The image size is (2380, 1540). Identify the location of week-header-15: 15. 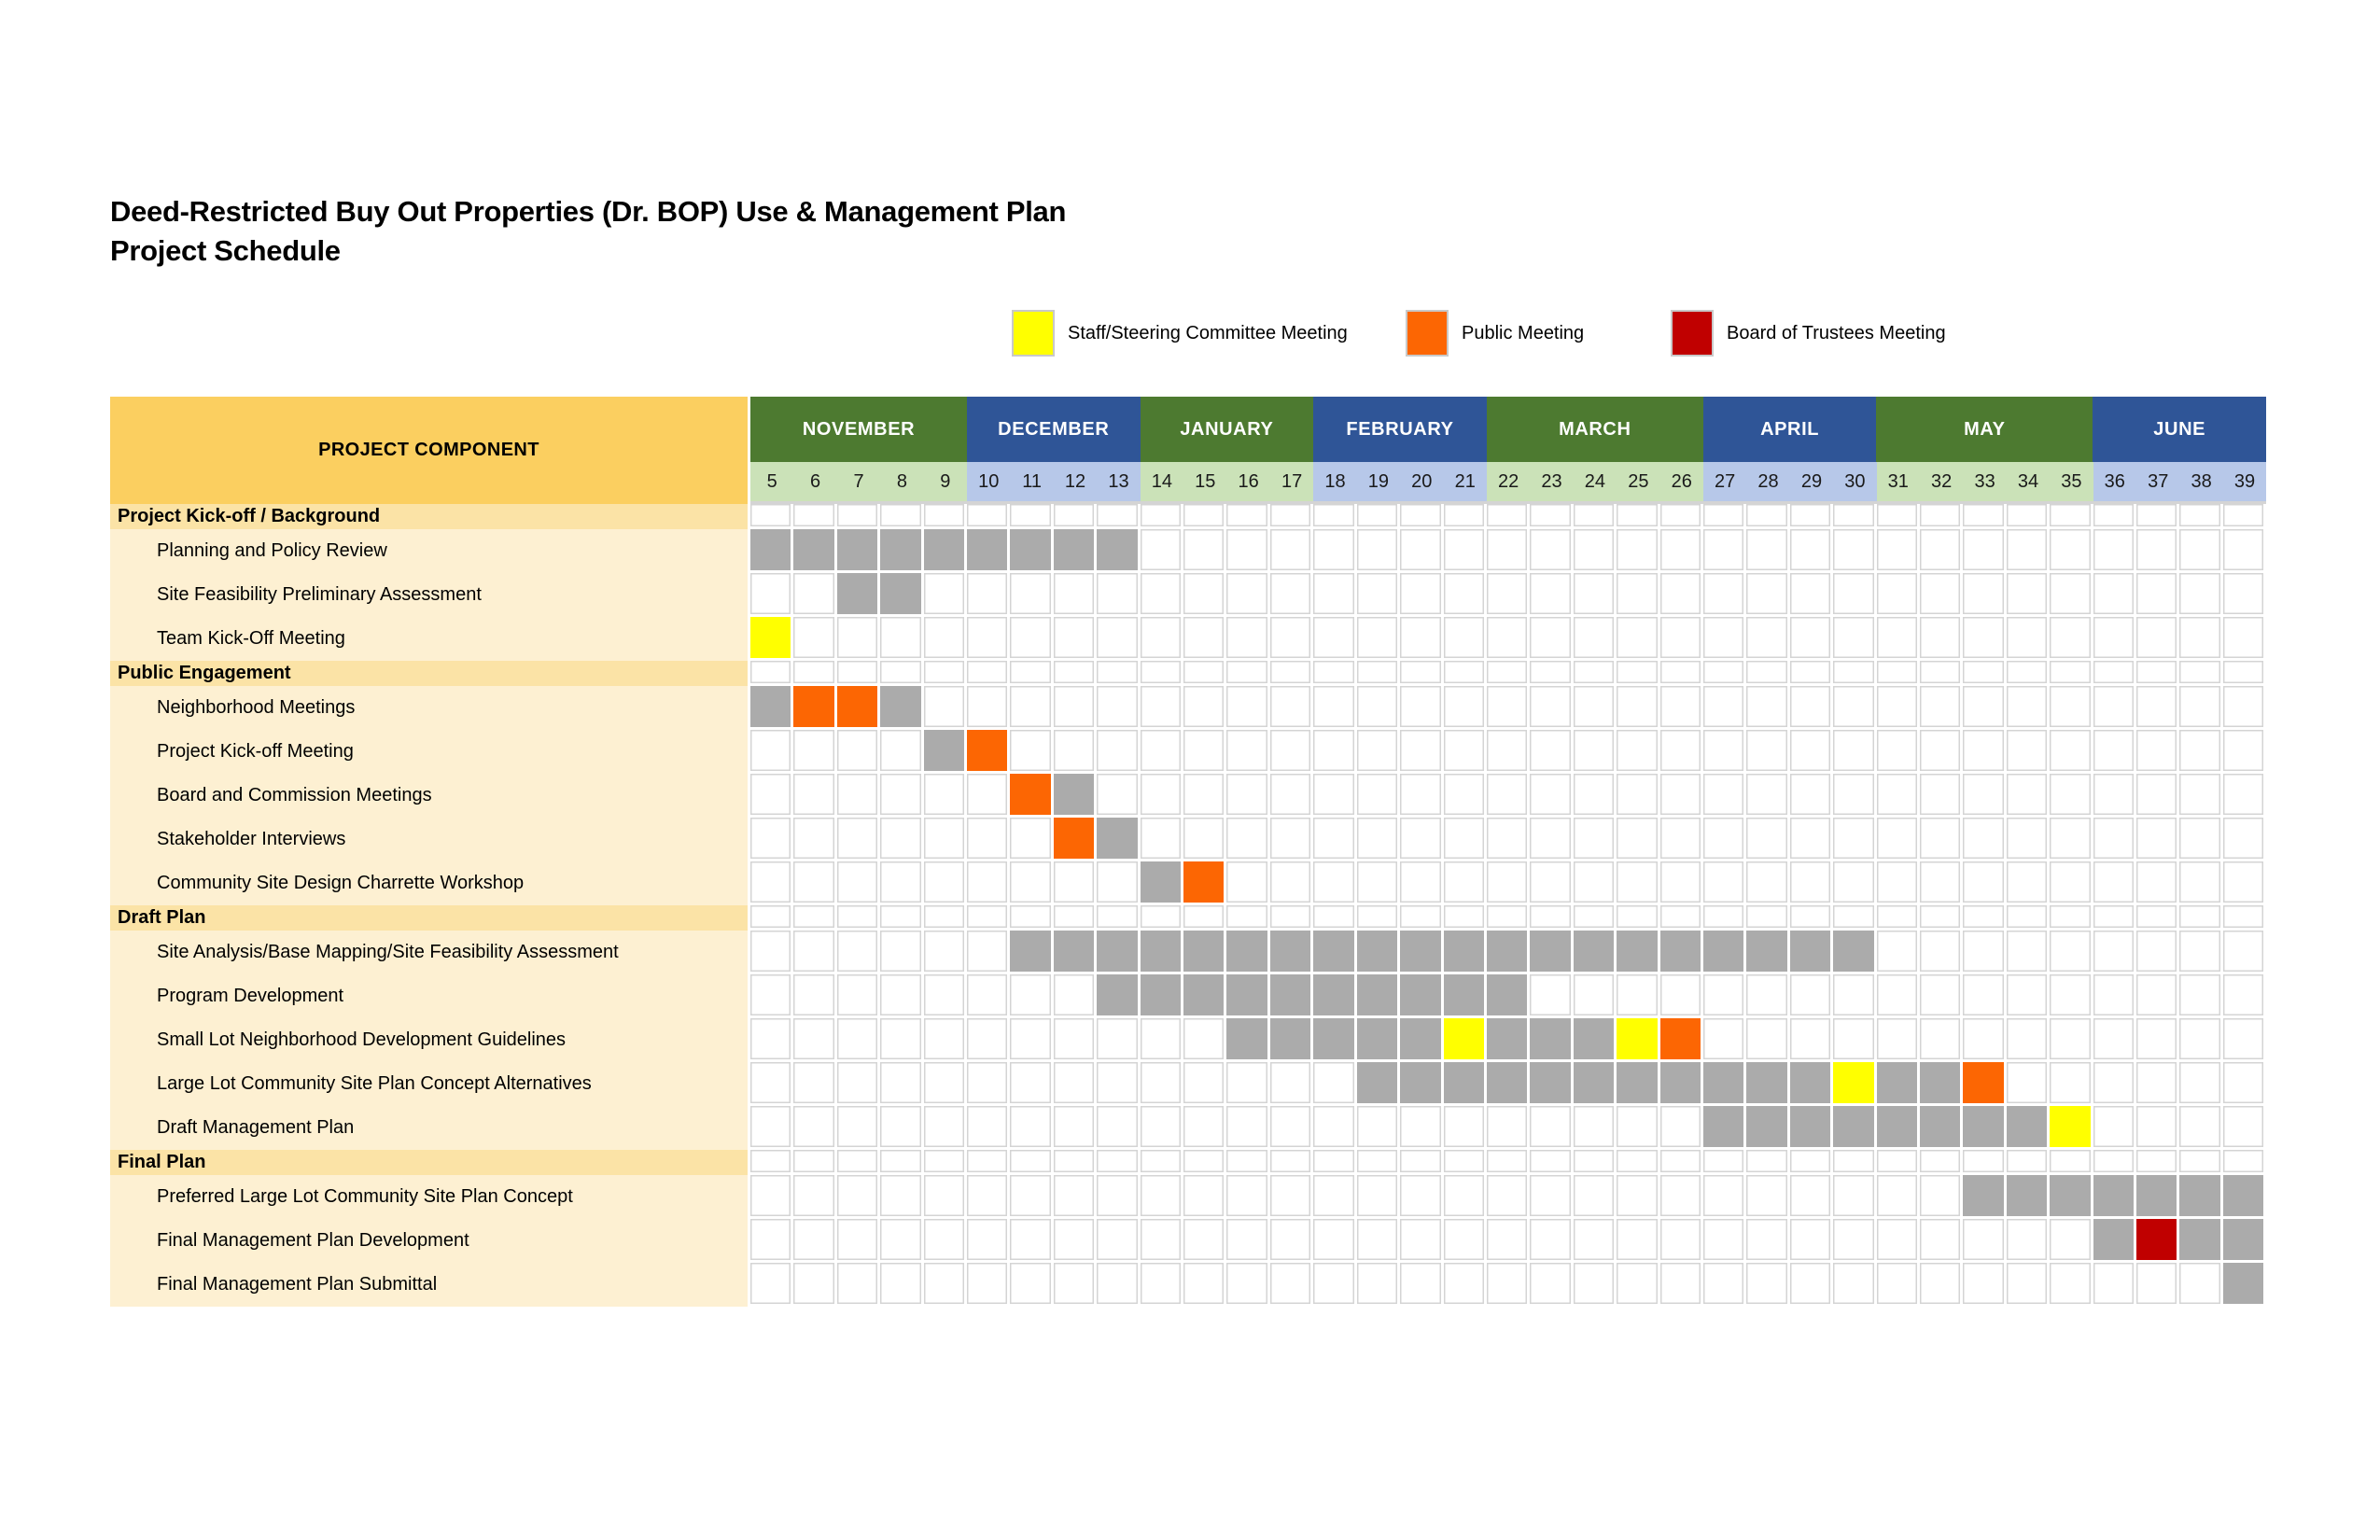
(1205, 481).